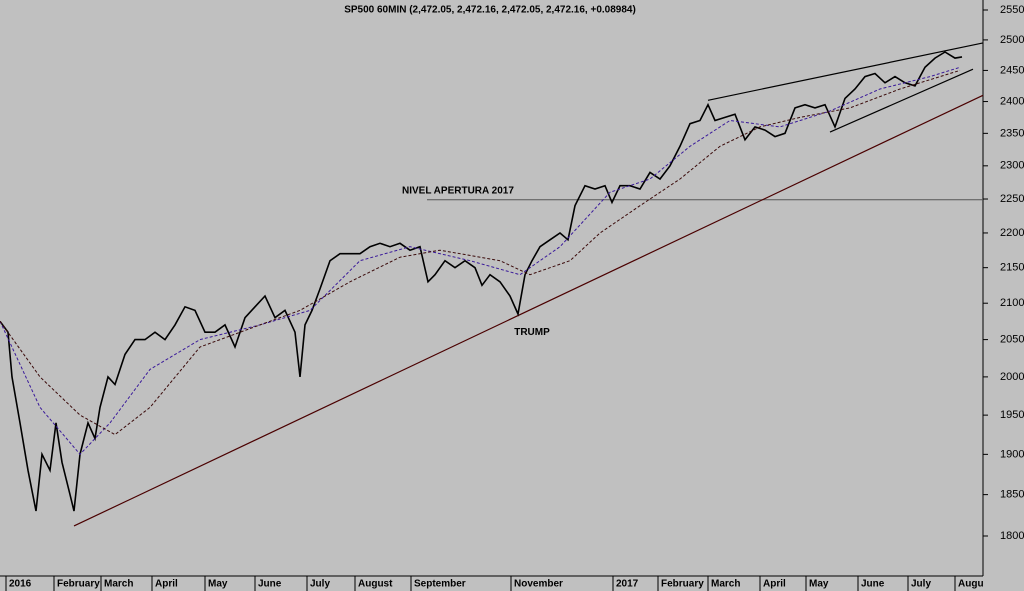 The height and width of the screenshot is (591, 1024). I want to click on x-tick-label: November, so click(538, 584).